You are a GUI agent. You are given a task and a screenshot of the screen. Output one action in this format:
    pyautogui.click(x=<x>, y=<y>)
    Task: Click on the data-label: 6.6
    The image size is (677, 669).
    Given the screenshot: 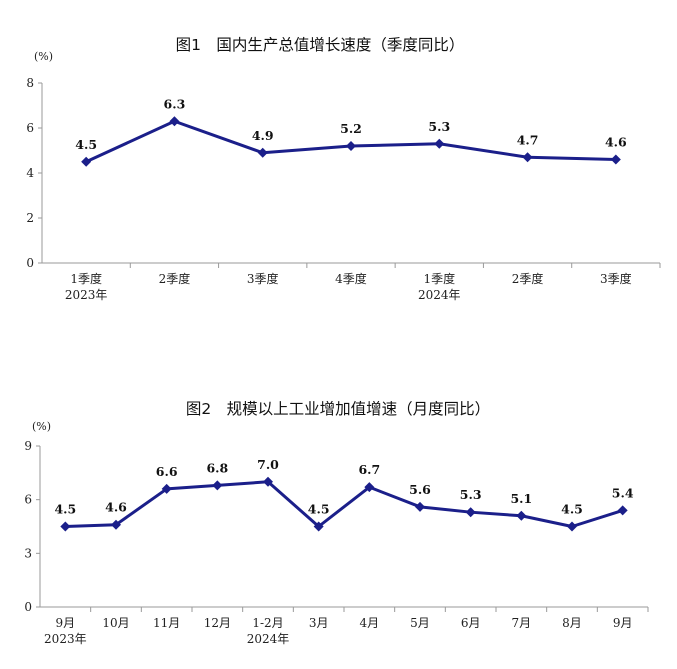 What is the action you would take?
    pyautogui.click(x=167, y=471)
    